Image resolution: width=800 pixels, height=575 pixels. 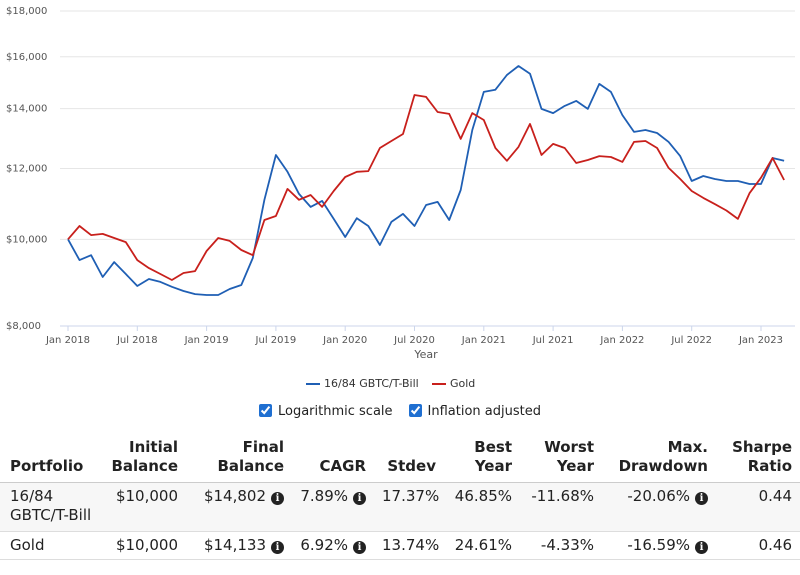 What do you see at coordinates (553, 340) in the screenshot?
I see `x-tick-label: Jul 2021` at bounding box center [553, 340].